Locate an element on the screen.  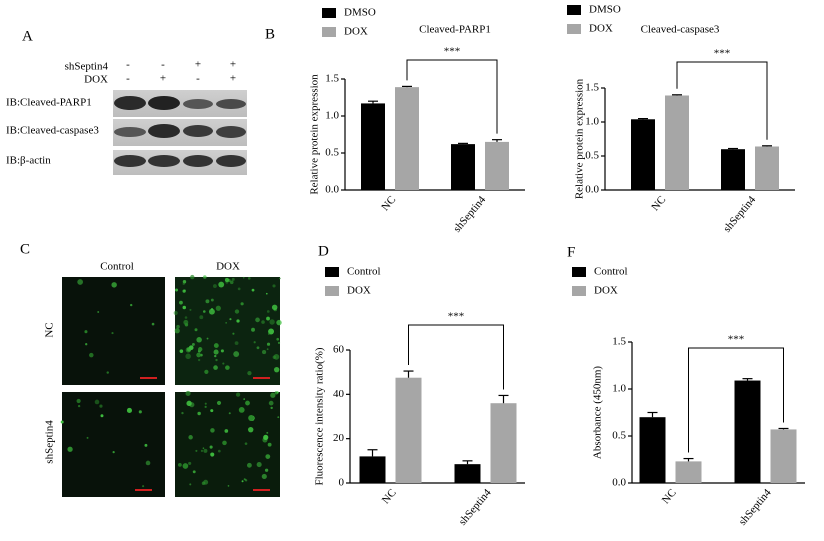
row-label: NC is located at coordinates (50, 329).